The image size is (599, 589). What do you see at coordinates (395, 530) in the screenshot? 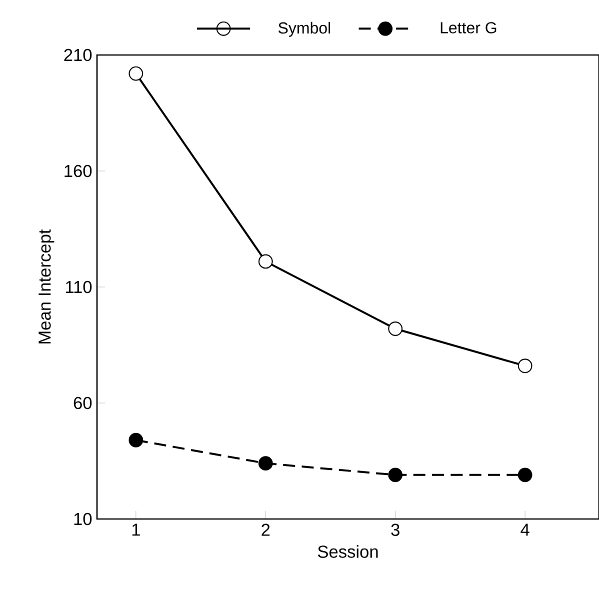
I see `x-tick-label: 3` at bounding box center [395, 530].